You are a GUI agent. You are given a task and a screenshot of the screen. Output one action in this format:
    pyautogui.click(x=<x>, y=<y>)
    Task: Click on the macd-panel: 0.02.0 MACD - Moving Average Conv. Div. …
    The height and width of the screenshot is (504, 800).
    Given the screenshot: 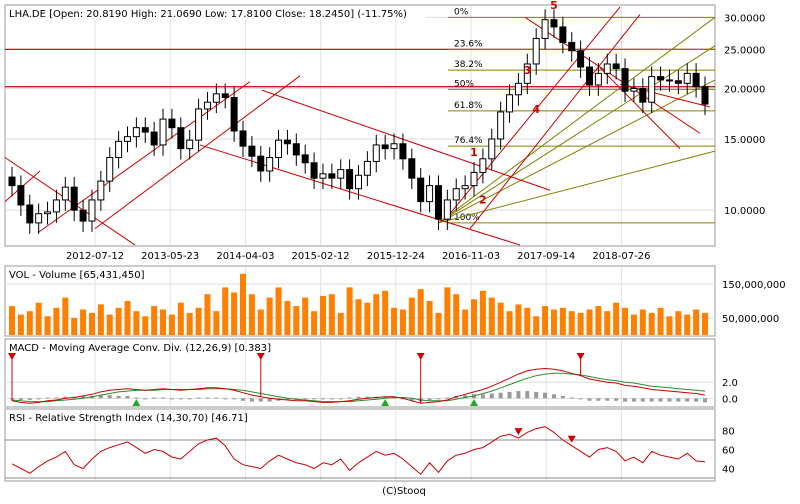 What is the action you would take?
    pyautogui.click(x=371, y=373)
    